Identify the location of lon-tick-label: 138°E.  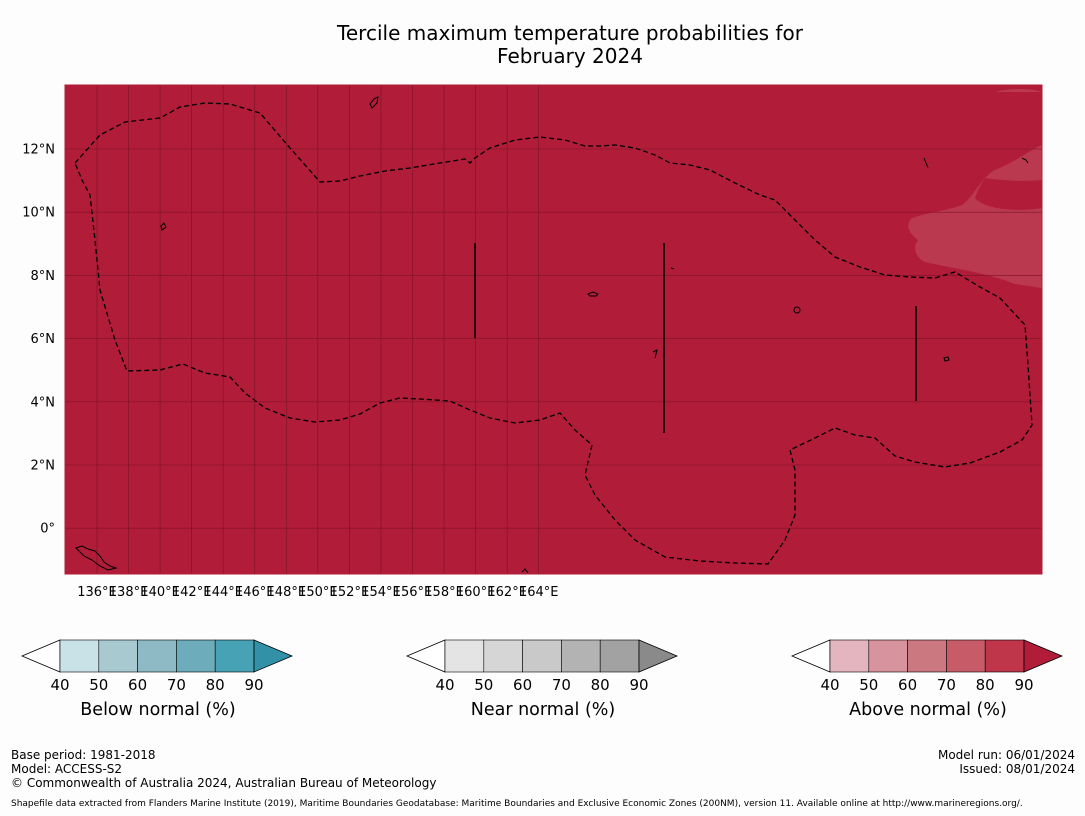
(129, 592).